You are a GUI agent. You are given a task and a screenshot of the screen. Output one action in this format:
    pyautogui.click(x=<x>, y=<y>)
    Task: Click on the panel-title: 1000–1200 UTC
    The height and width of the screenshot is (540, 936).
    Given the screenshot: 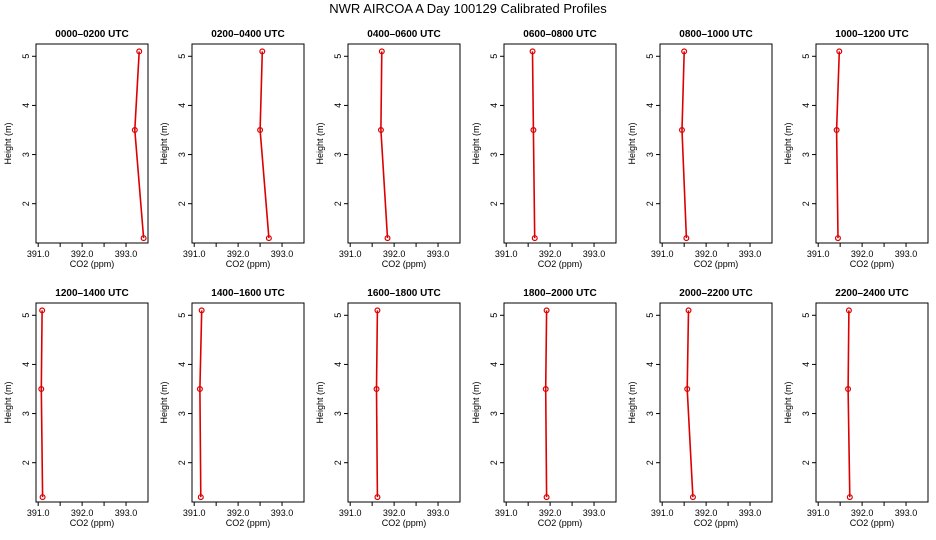 What is the action you would take?
    pyautogui.click(x=871, y=34)
    